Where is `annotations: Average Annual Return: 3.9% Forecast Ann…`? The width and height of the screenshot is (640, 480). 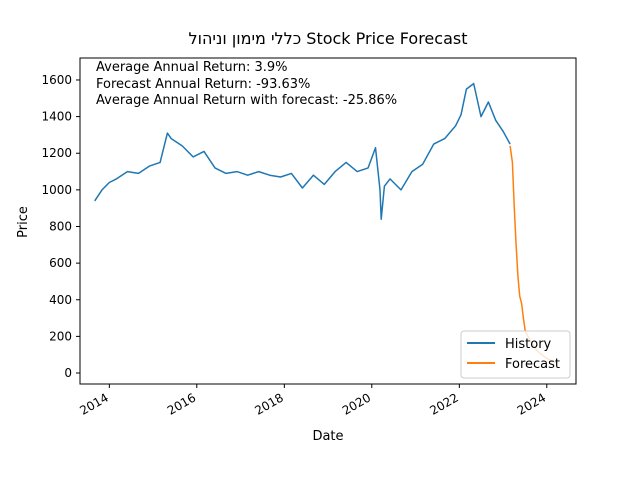
annotations: Average Annual Return: 3.9% Forecast Ann… is located at coordinates (246, 84).